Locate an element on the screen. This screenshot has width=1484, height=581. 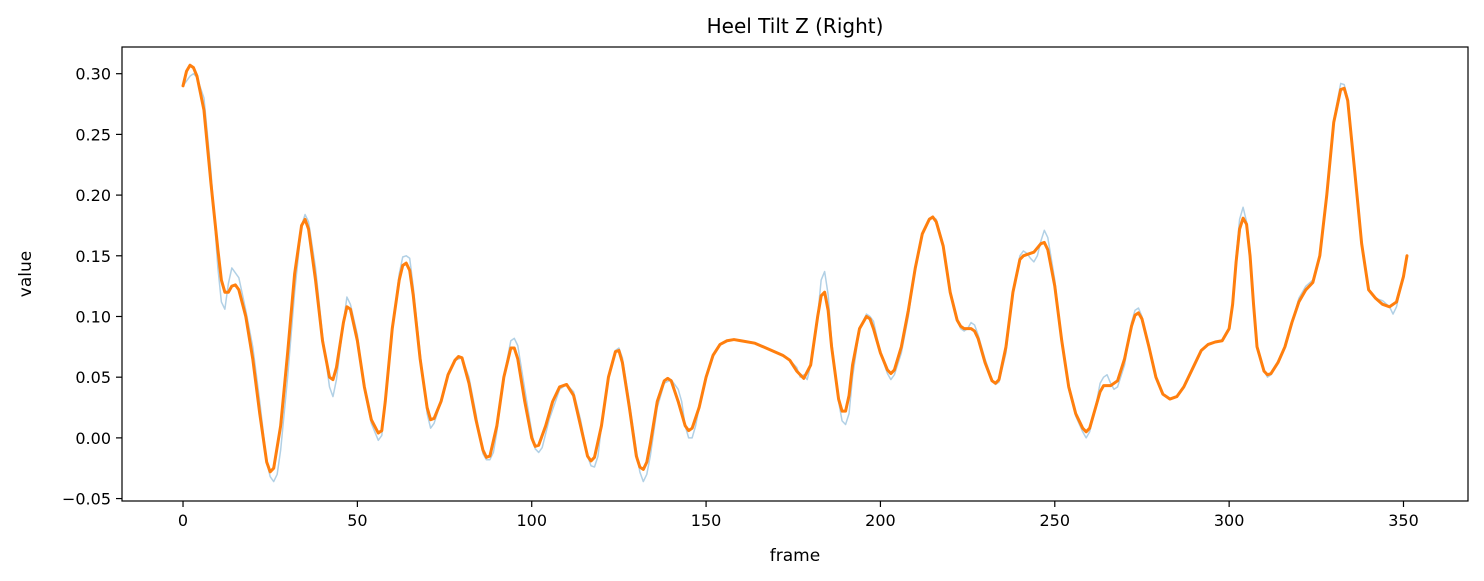
y-tick-label: 0.00 is located at coordinates (93, 438).